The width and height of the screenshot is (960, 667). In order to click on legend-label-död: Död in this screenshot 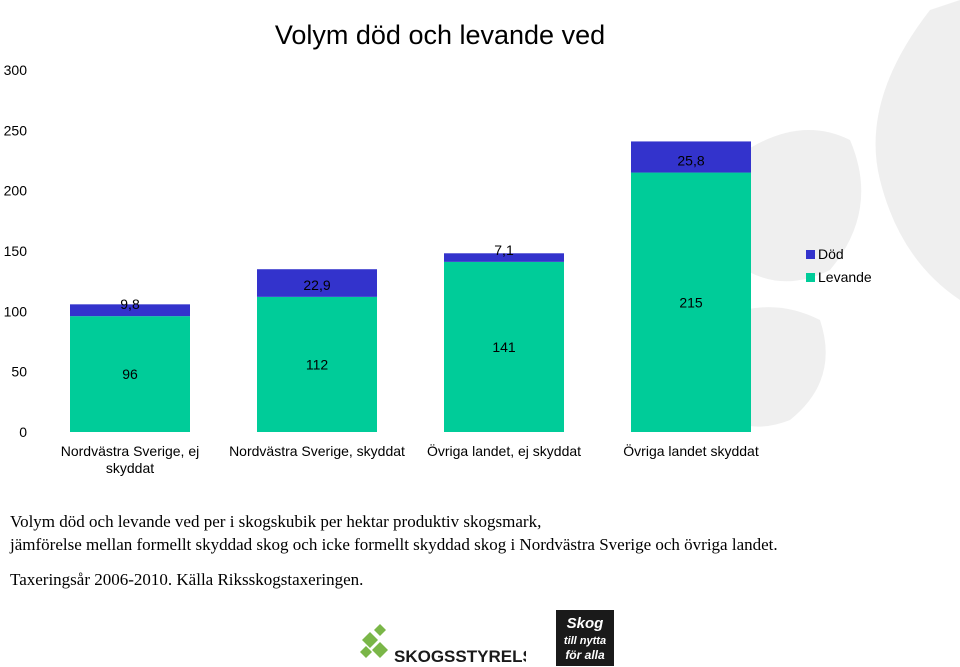, I will do `click(831, 254)`.